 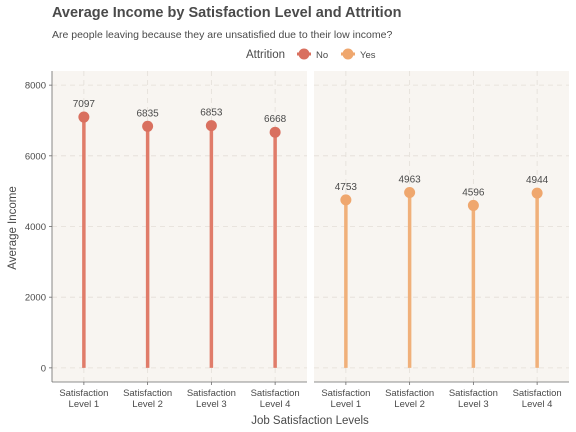 What do you see at coordinates (368, 55) in the screenshot?
I see `legend-label-yes: Yes` at bounding box center [368, 55].